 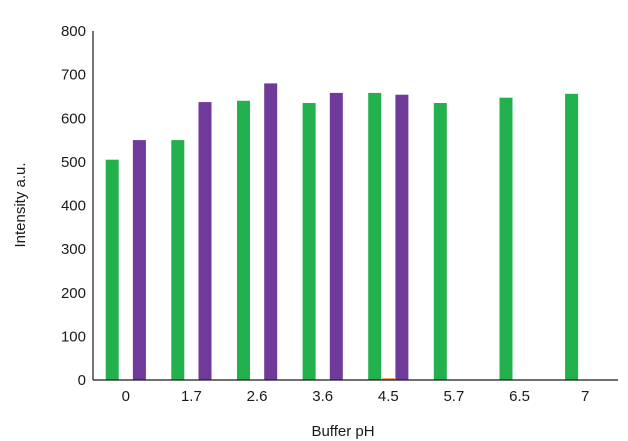 I want to click on x-tick-label: 0, so click(x=126, y=396).